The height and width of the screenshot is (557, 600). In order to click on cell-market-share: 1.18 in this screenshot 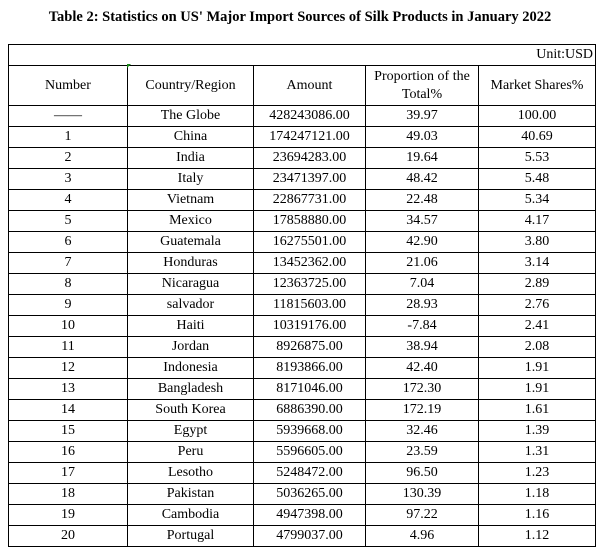, I will do `click(537, 494)`.